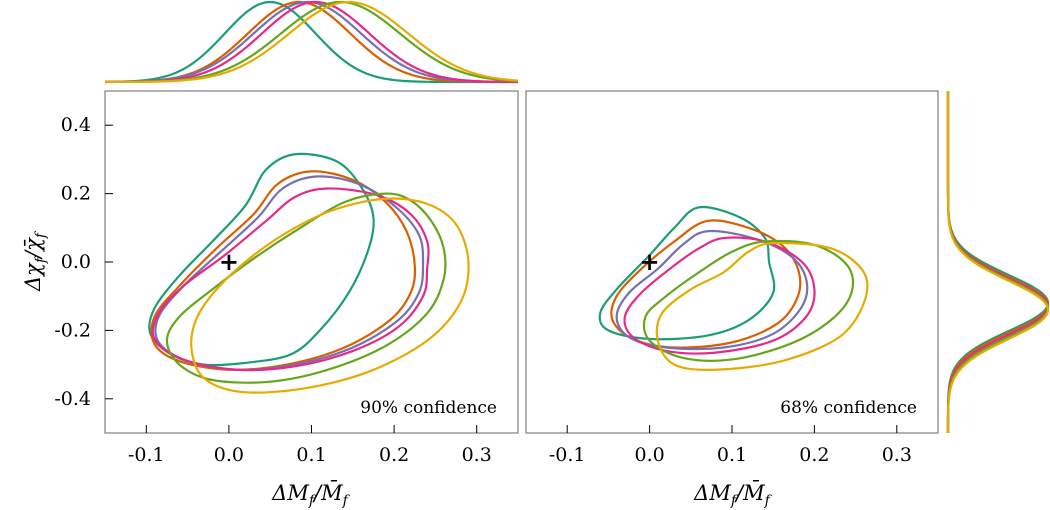 The height and width of the screenshot is (510, 1050). I want to click on ylabel-numerator: Δχ, so click(33, 277).